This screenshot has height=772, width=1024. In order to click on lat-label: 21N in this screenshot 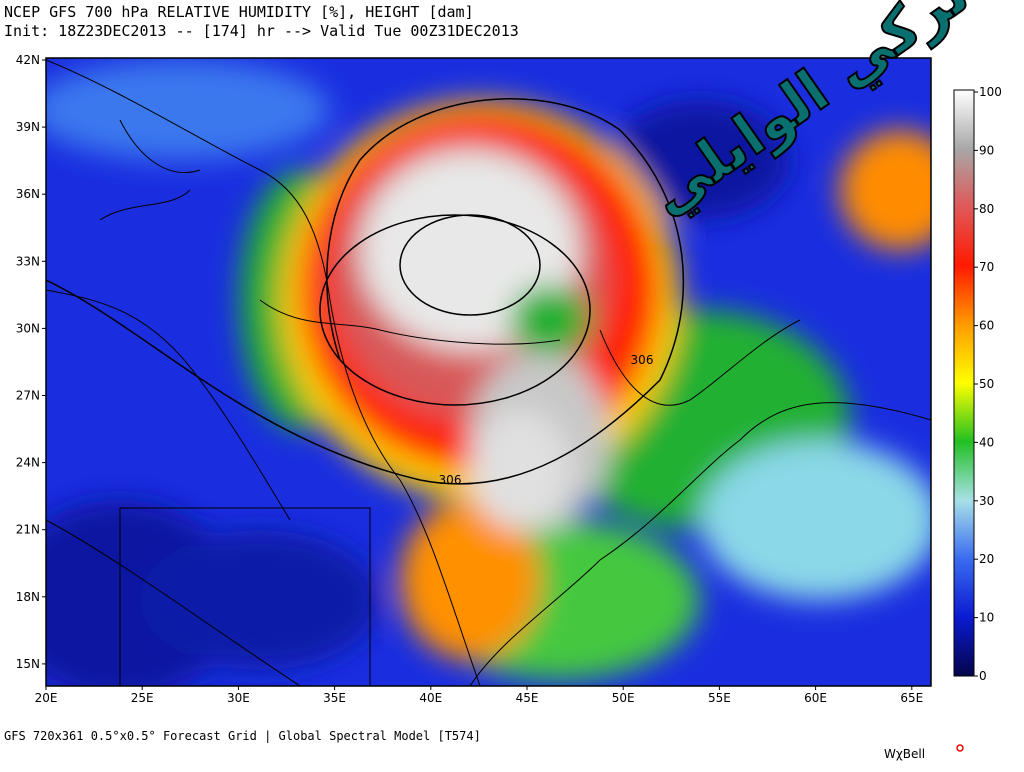, I will do `click(28, 530)`.